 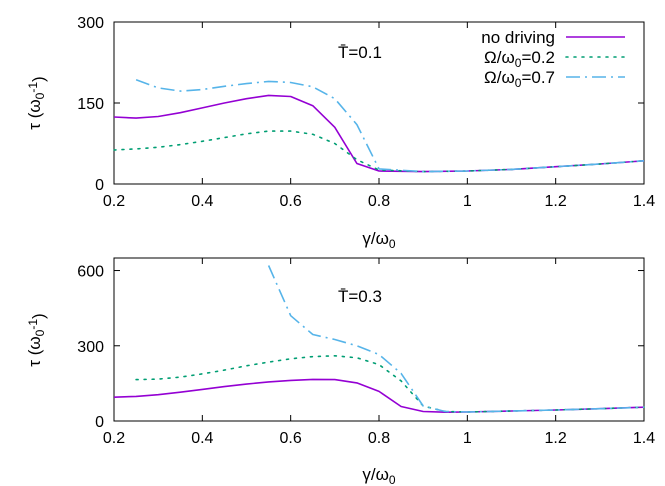 What do you see at coordinates (90, 272) in the screenshot?
I see `y-tick-label: 600` at bounding box center [90, 272].